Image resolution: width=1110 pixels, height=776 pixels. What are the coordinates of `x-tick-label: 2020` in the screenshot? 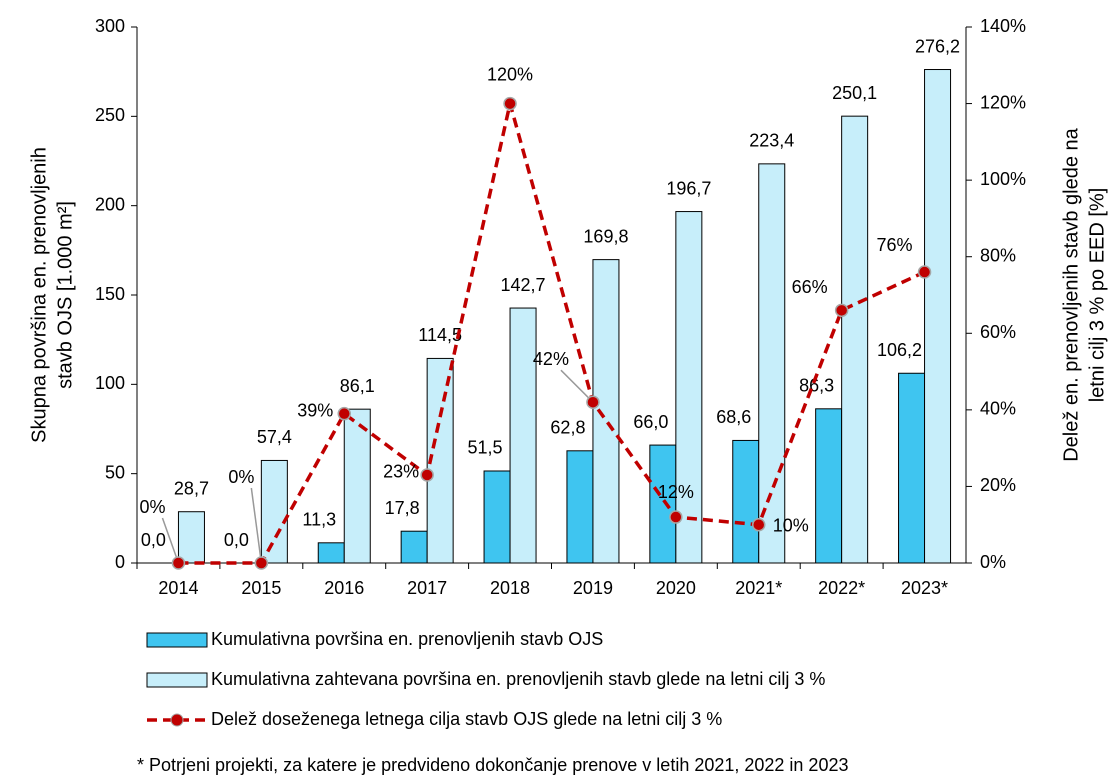 It's located at (676, 588).